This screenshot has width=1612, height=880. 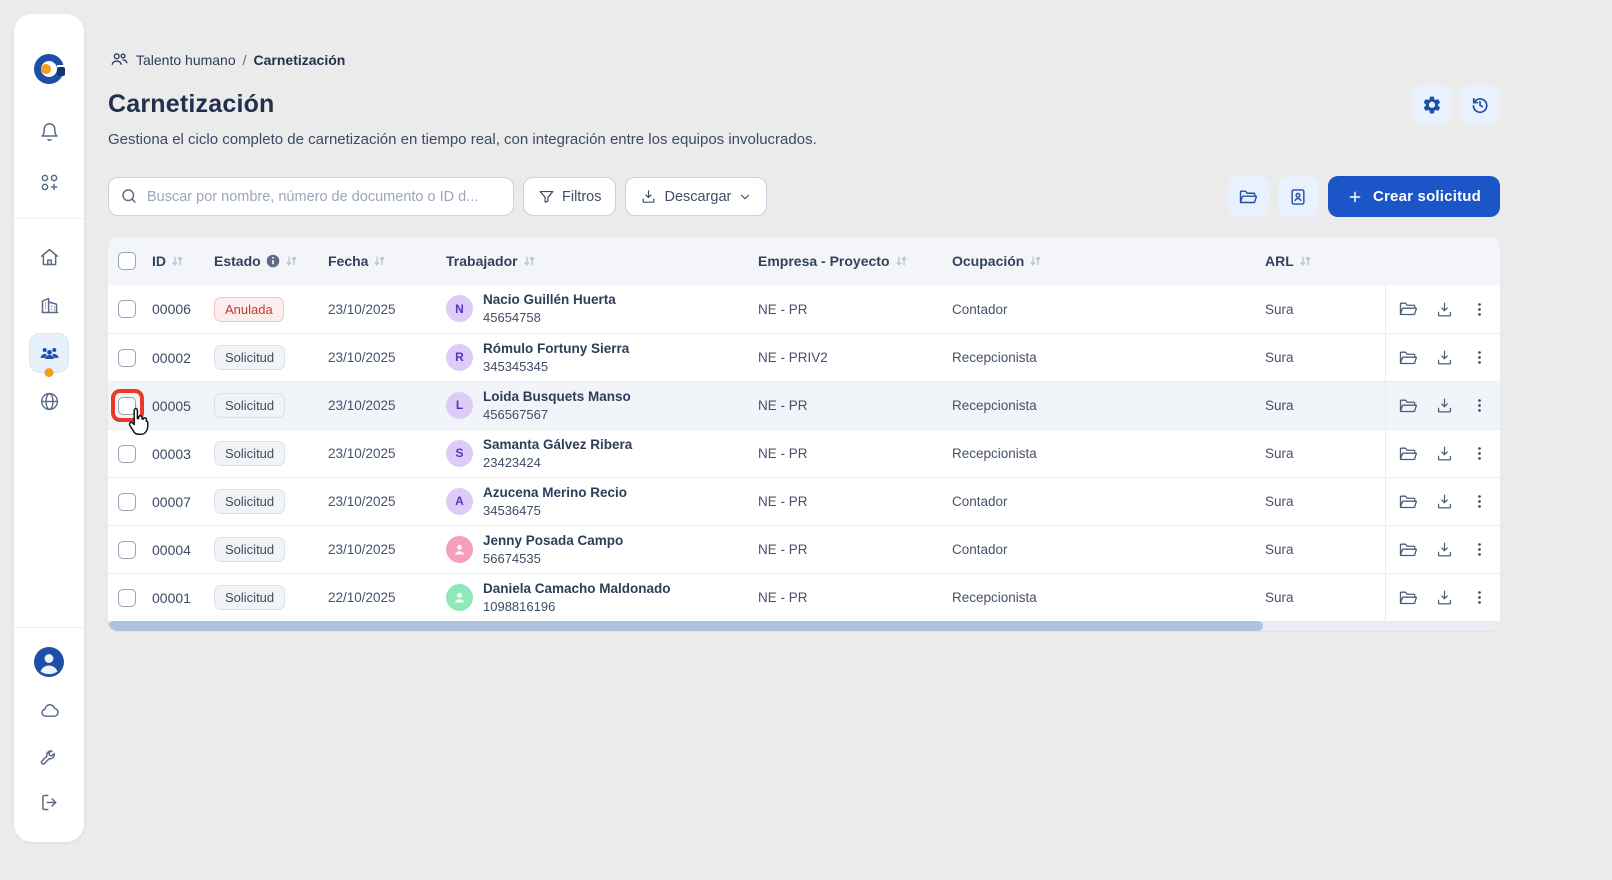 What do you see at coordinates (250, 549) in the screenshot?
I see `status-badge: Solicitud` at bounding box center [250, 549].